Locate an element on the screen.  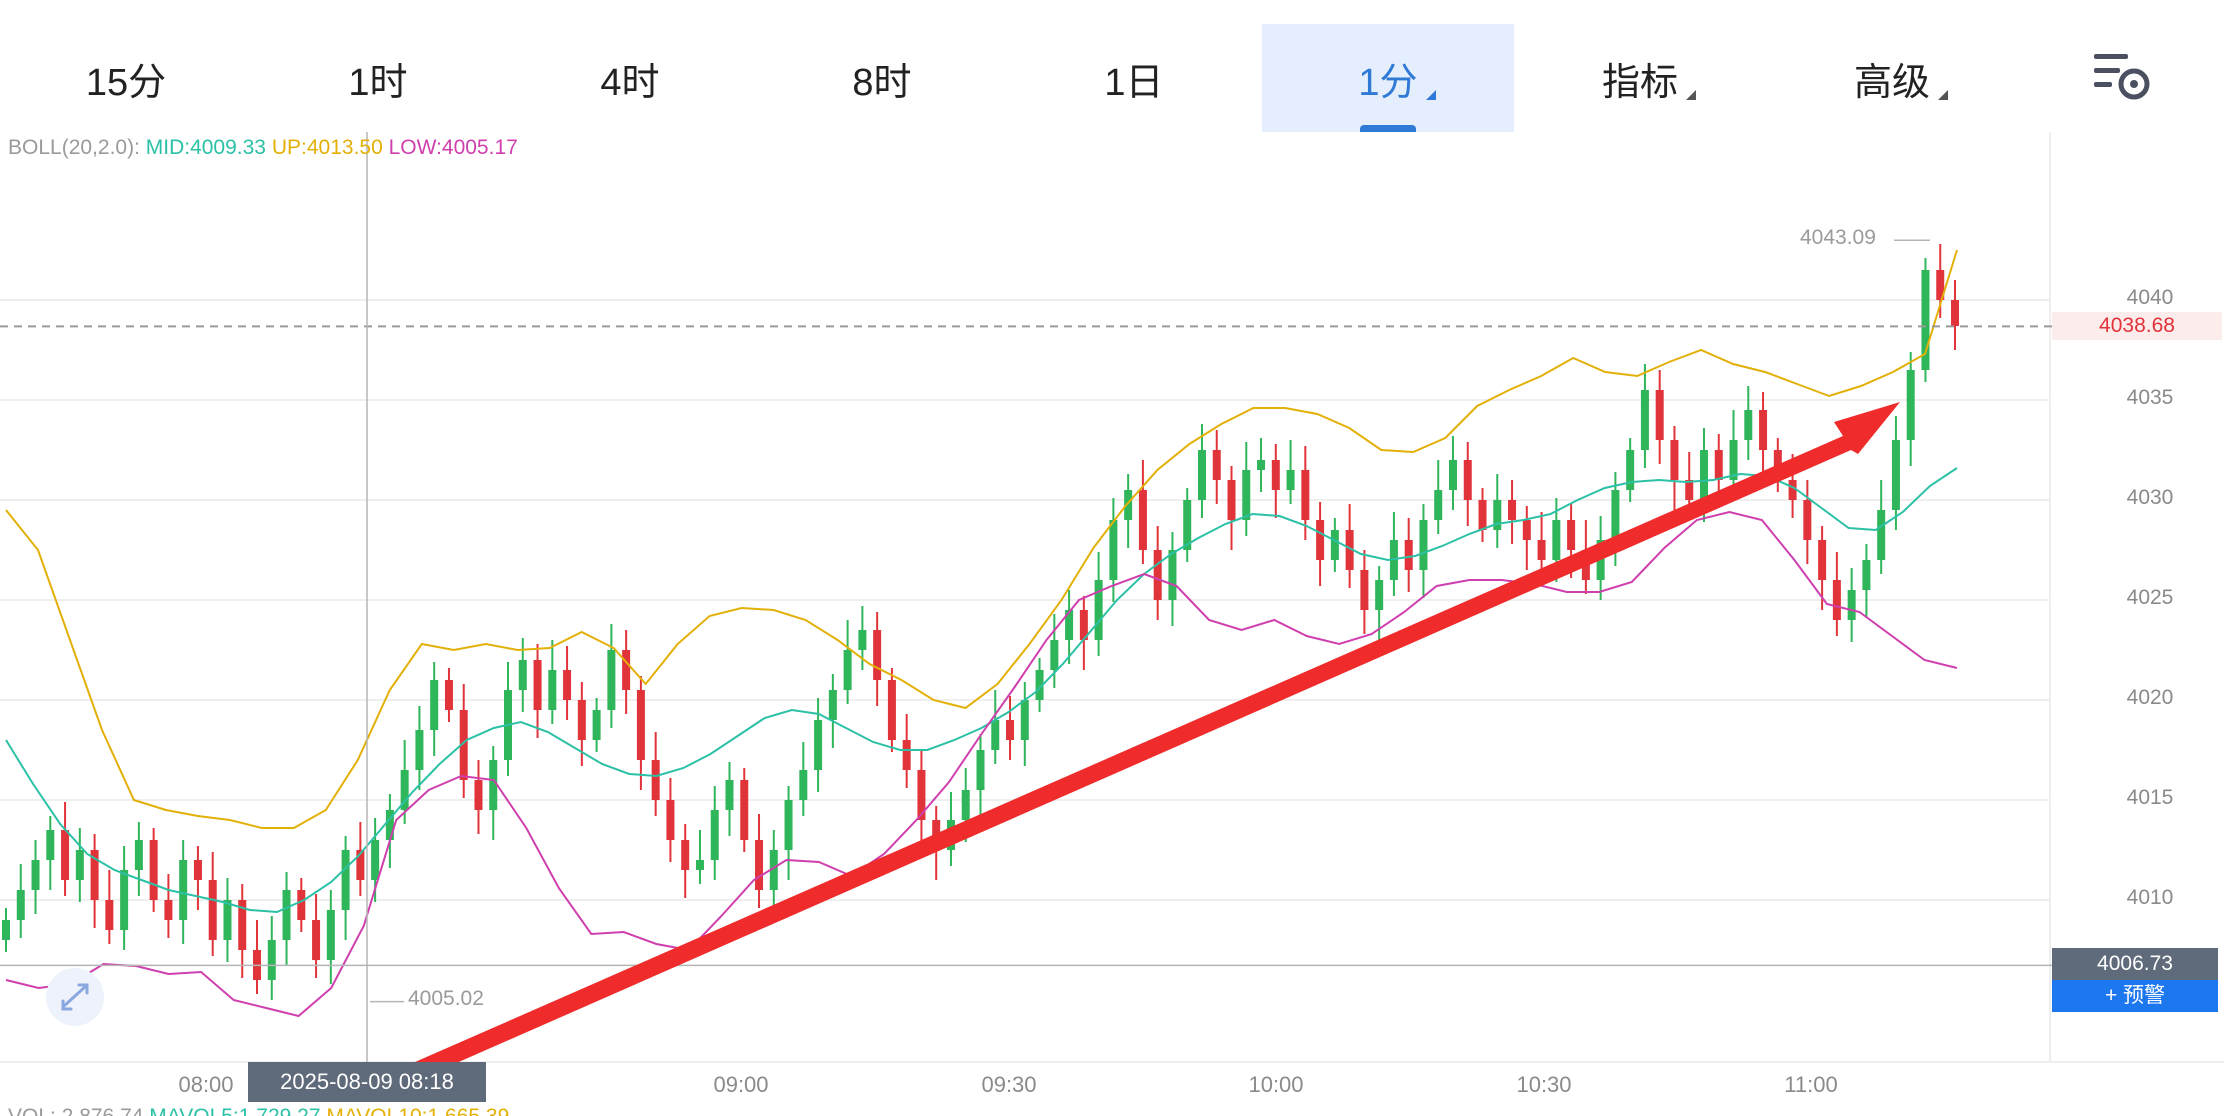
tab-label: 1分 is located at coordinates (1388, 82).